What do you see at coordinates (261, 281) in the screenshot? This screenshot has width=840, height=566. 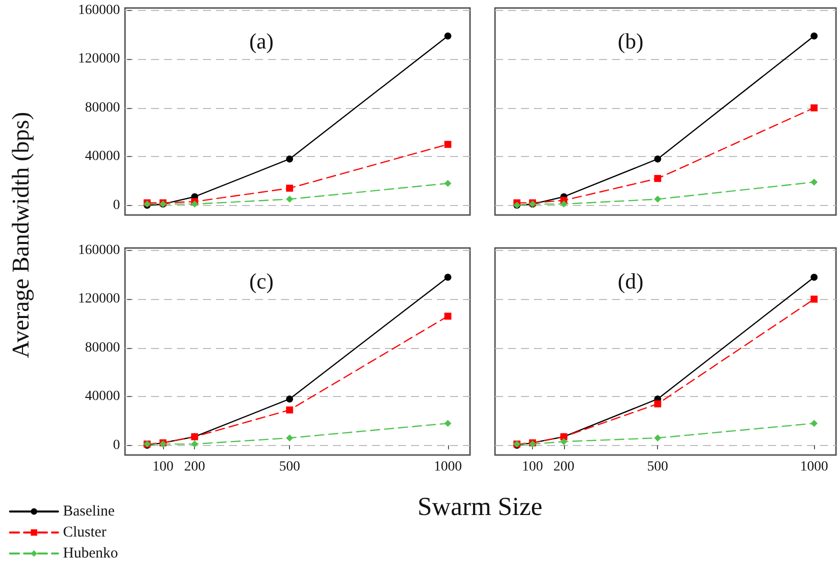 I see `annotation: (c)` at bounding box center [261, 281].